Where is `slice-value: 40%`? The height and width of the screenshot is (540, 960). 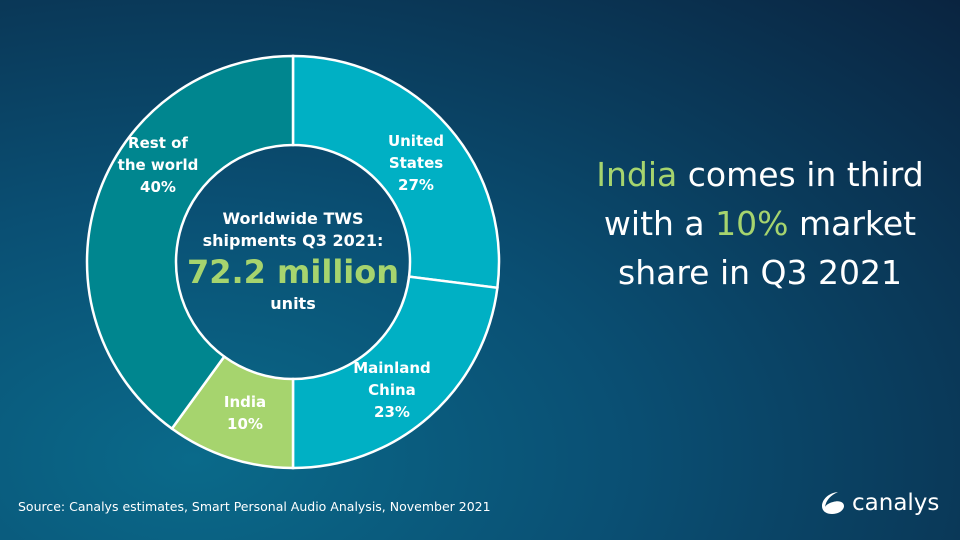 slice-value: 40% is located at coordinates (158, 187).